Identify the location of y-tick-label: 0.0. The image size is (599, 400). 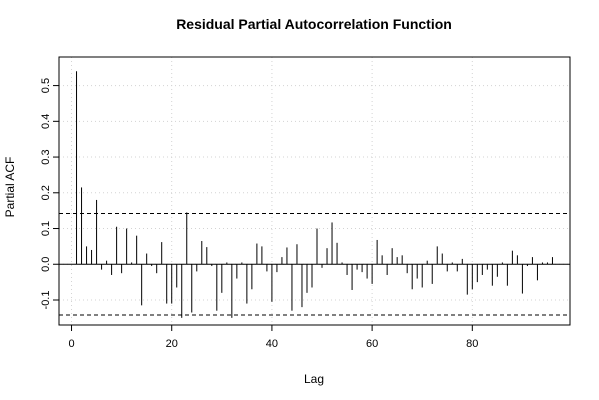
(46, 264).